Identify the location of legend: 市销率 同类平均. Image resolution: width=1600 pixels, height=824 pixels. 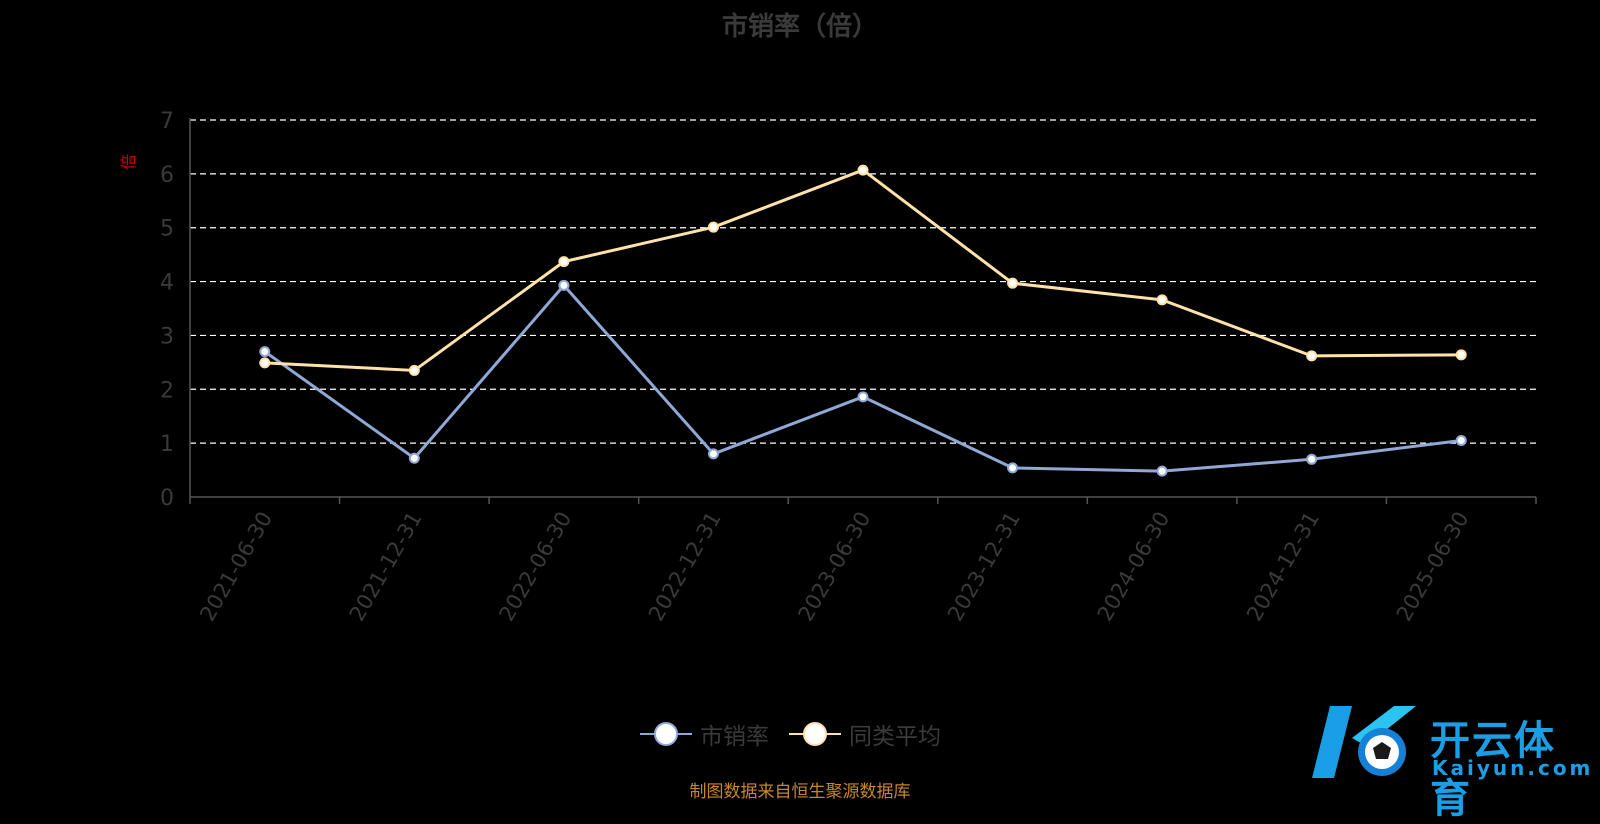
(800, 734).